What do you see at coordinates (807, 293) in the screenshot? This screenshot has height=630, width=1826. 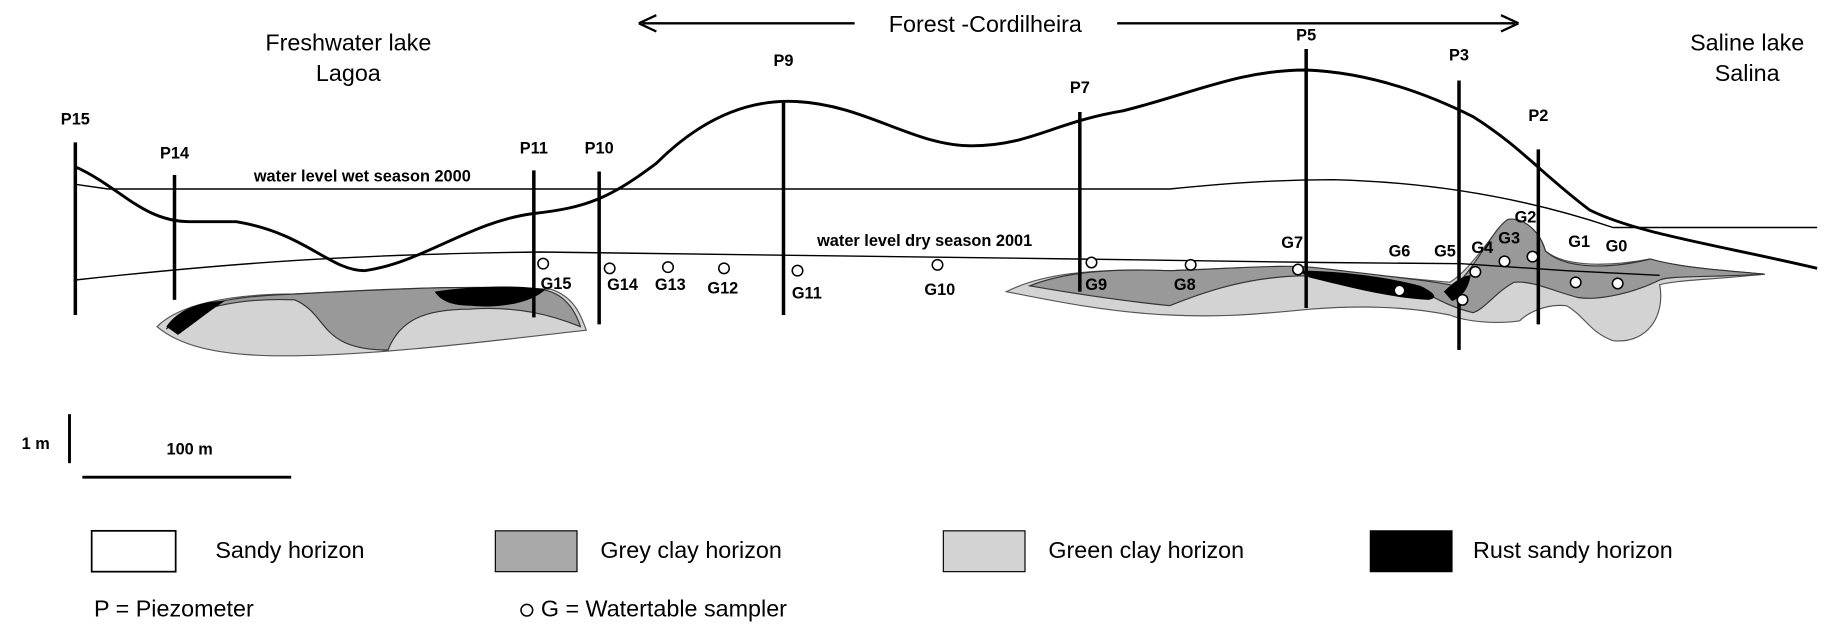 I see `sampler-label: G11` at bounding box center [807, 293].